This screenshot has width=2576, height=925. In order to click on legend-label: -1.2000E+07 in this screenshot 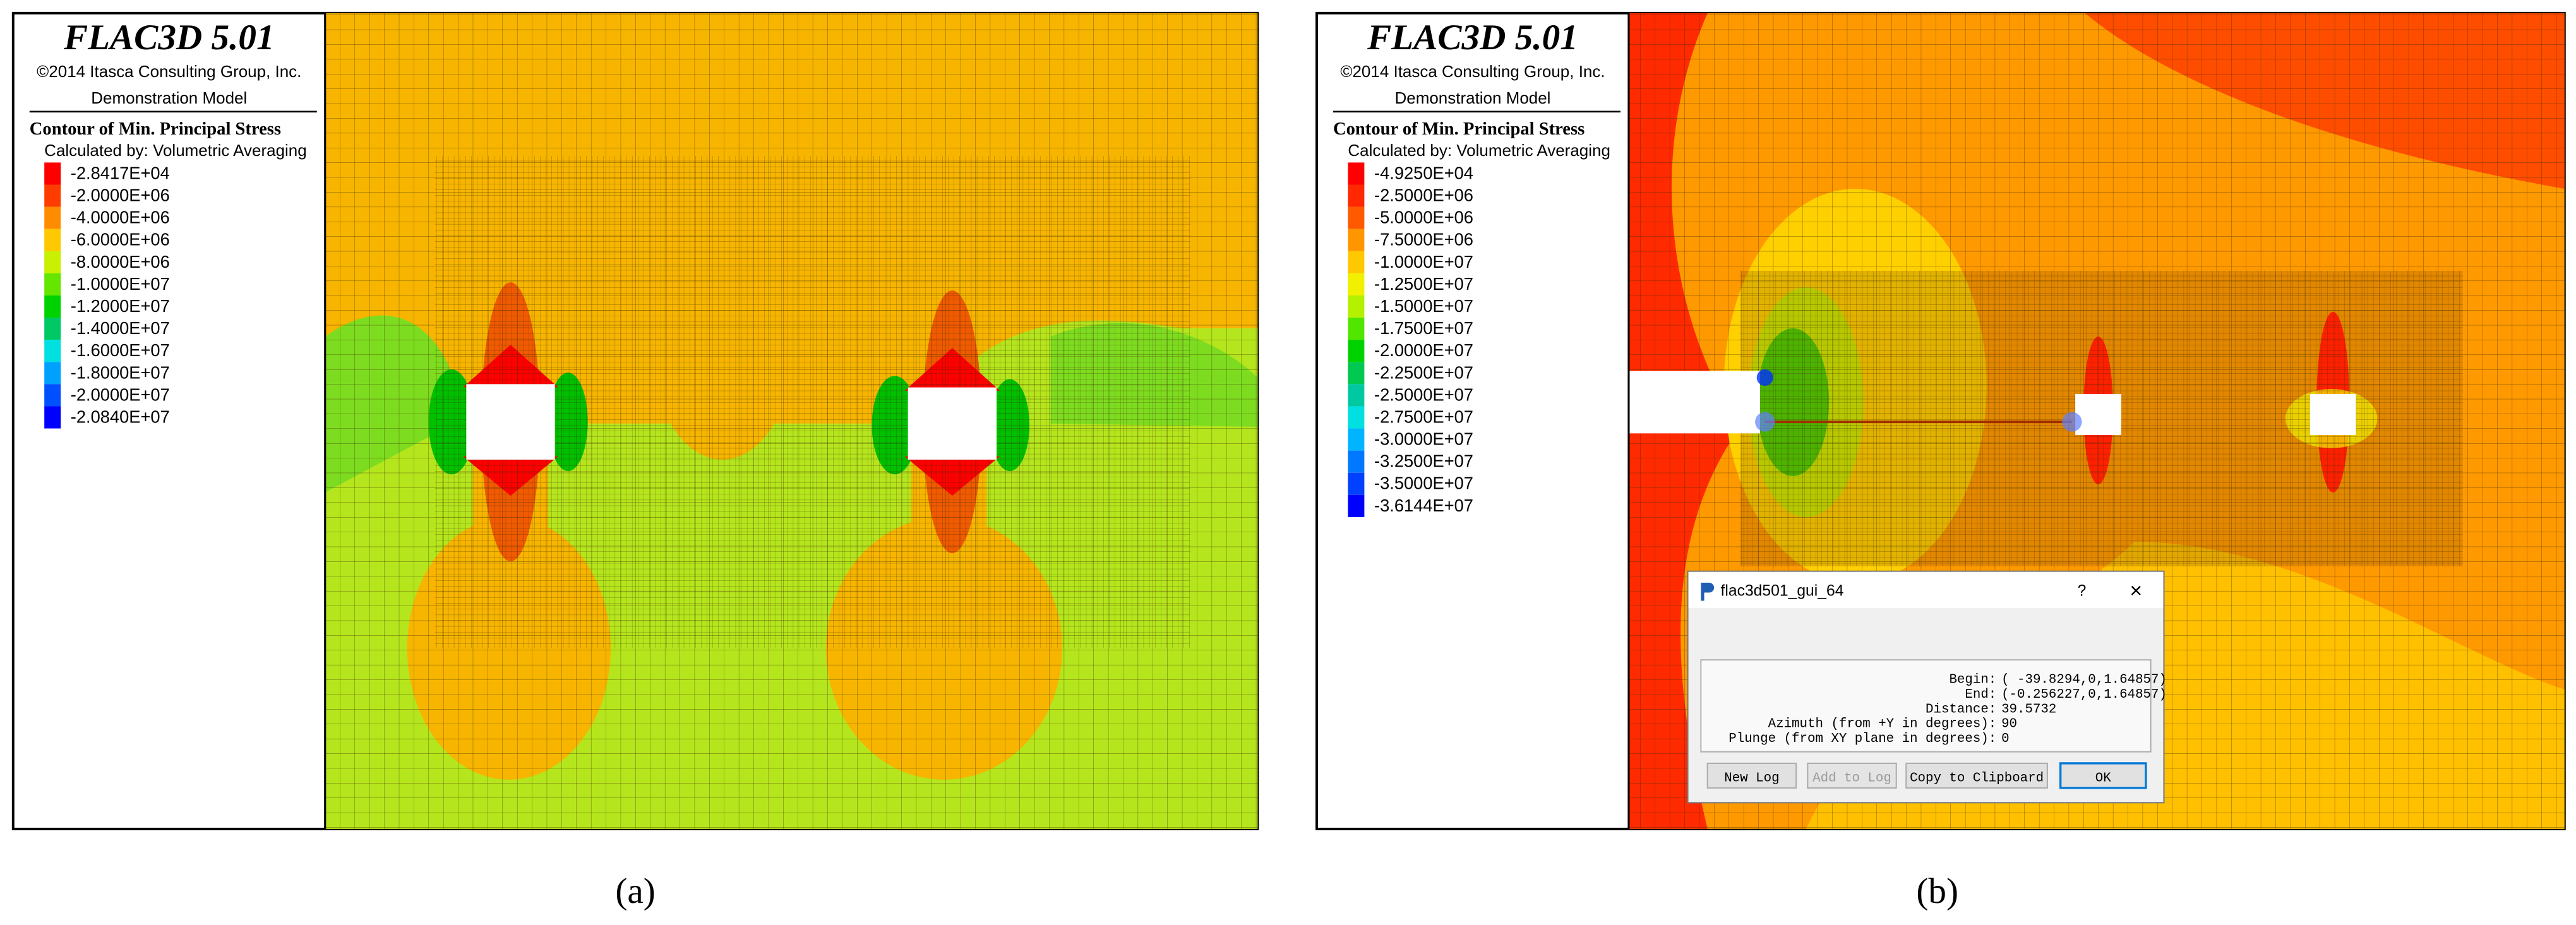, I will do `click(120, 306)`.